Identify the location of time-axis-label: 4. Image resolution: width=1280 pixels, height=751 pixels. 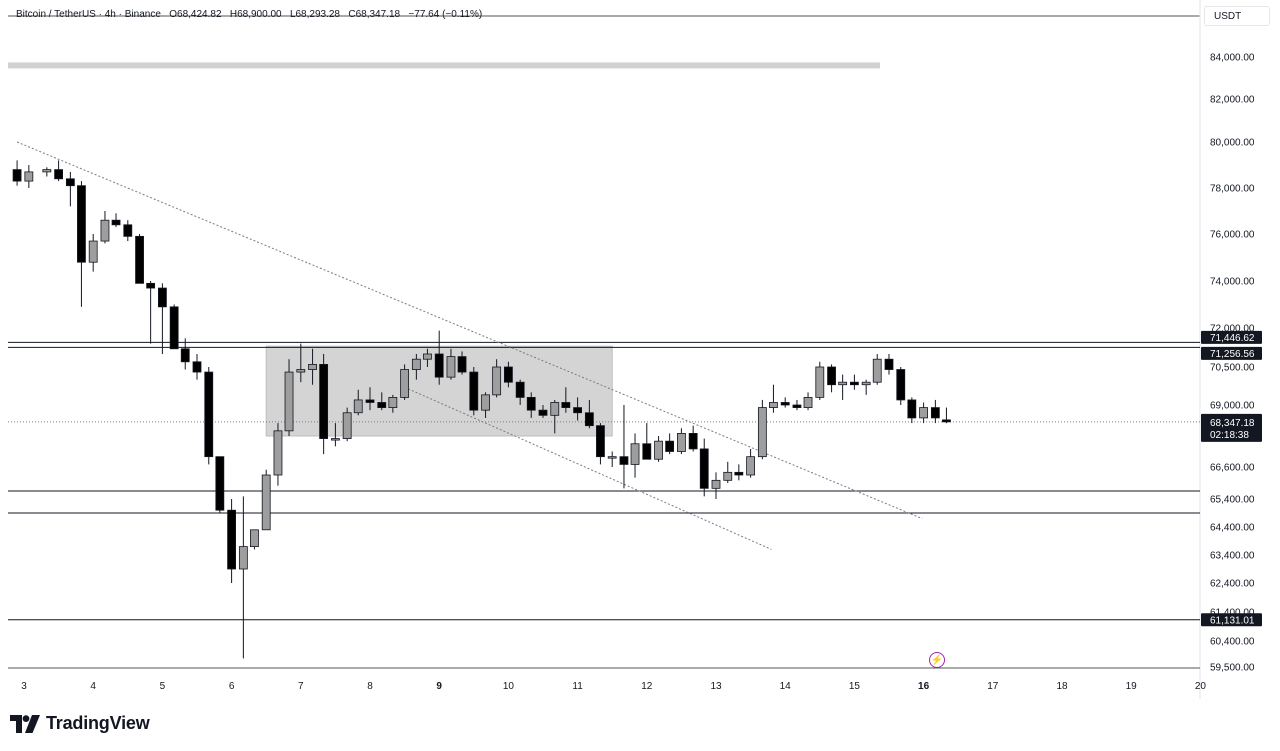
(93, 686).